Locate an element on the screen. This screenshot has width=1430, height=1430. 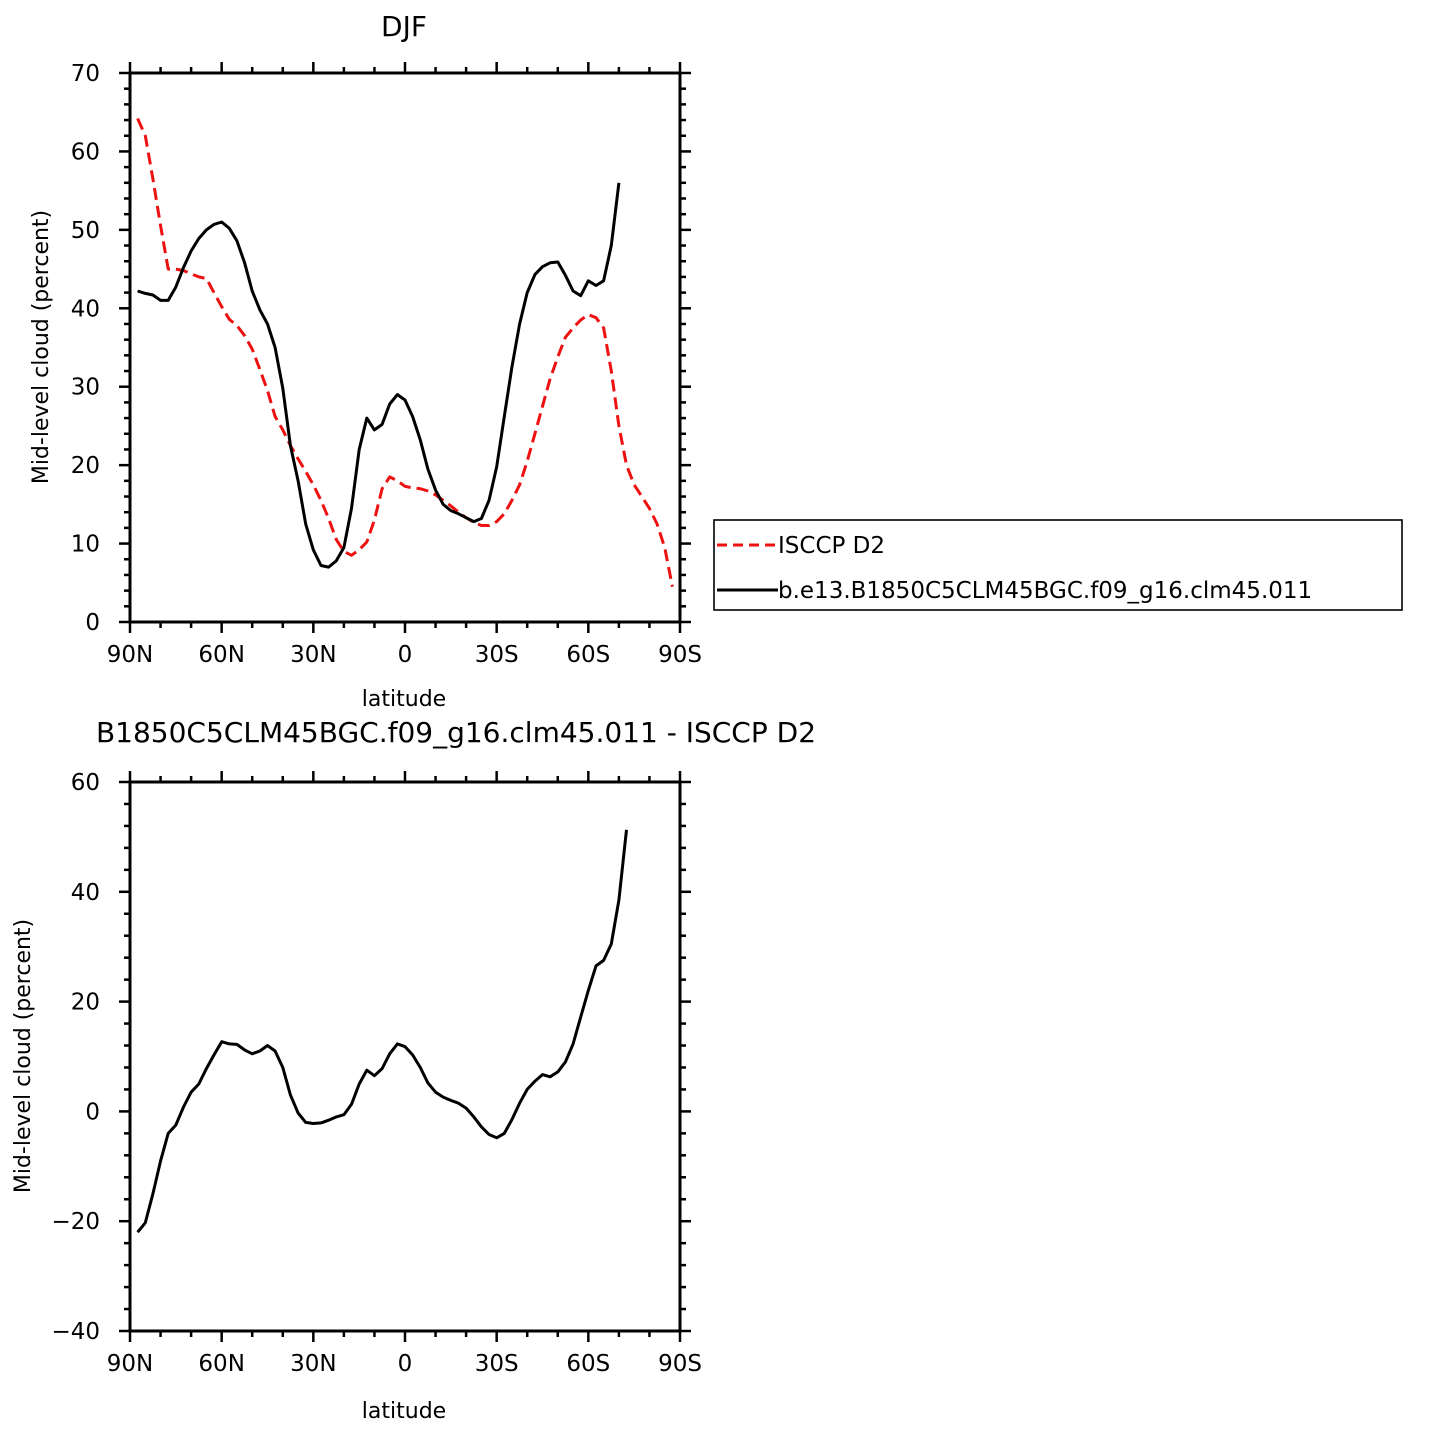
bottom-y-tick-label: −20 is located at coordinates (75, 1222).